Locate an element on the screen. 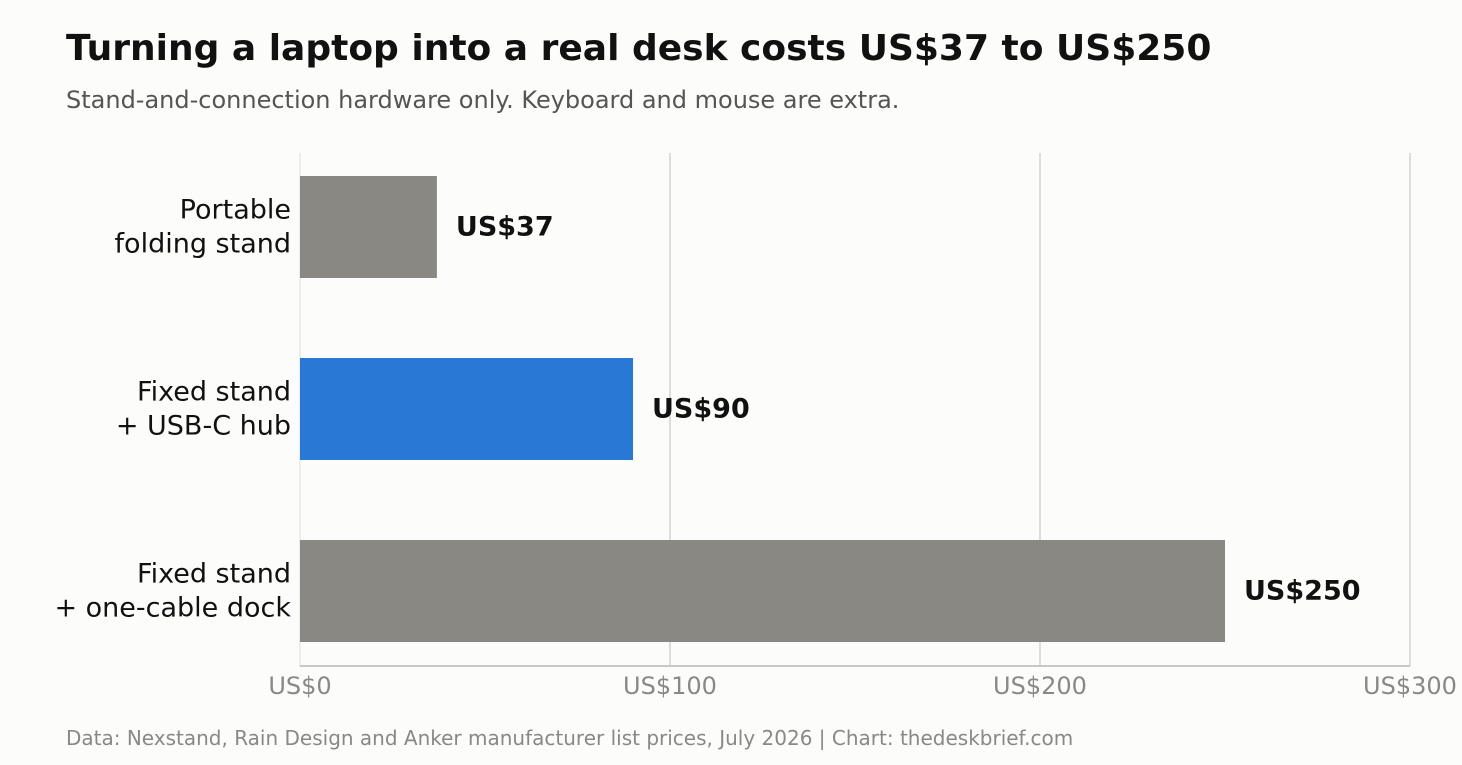 Image resolution: width=1462 pixels, height=765 pixels. x-tick-label: US$300 is located at coordinates (1410, 686).